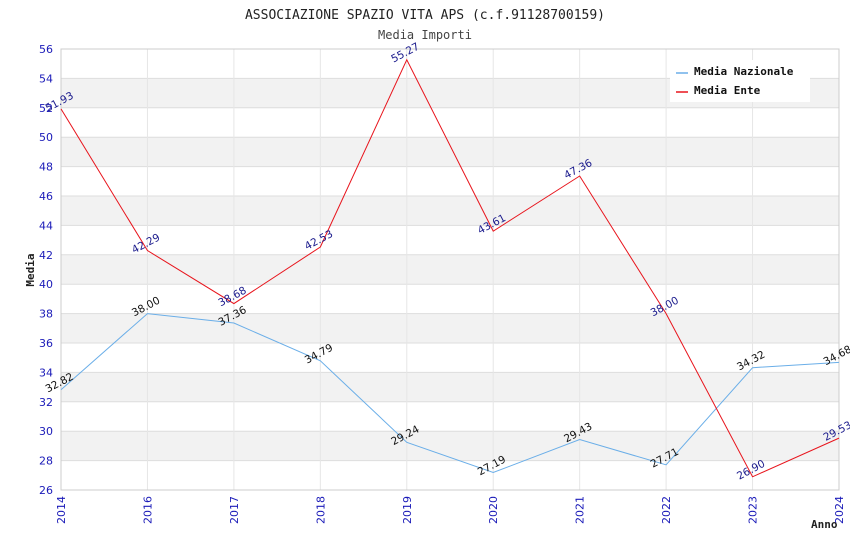  What do you see at coordinates (46, 49) in the screenshot?
I see `y-tick-label: 56` at bounding box center [46, 49].